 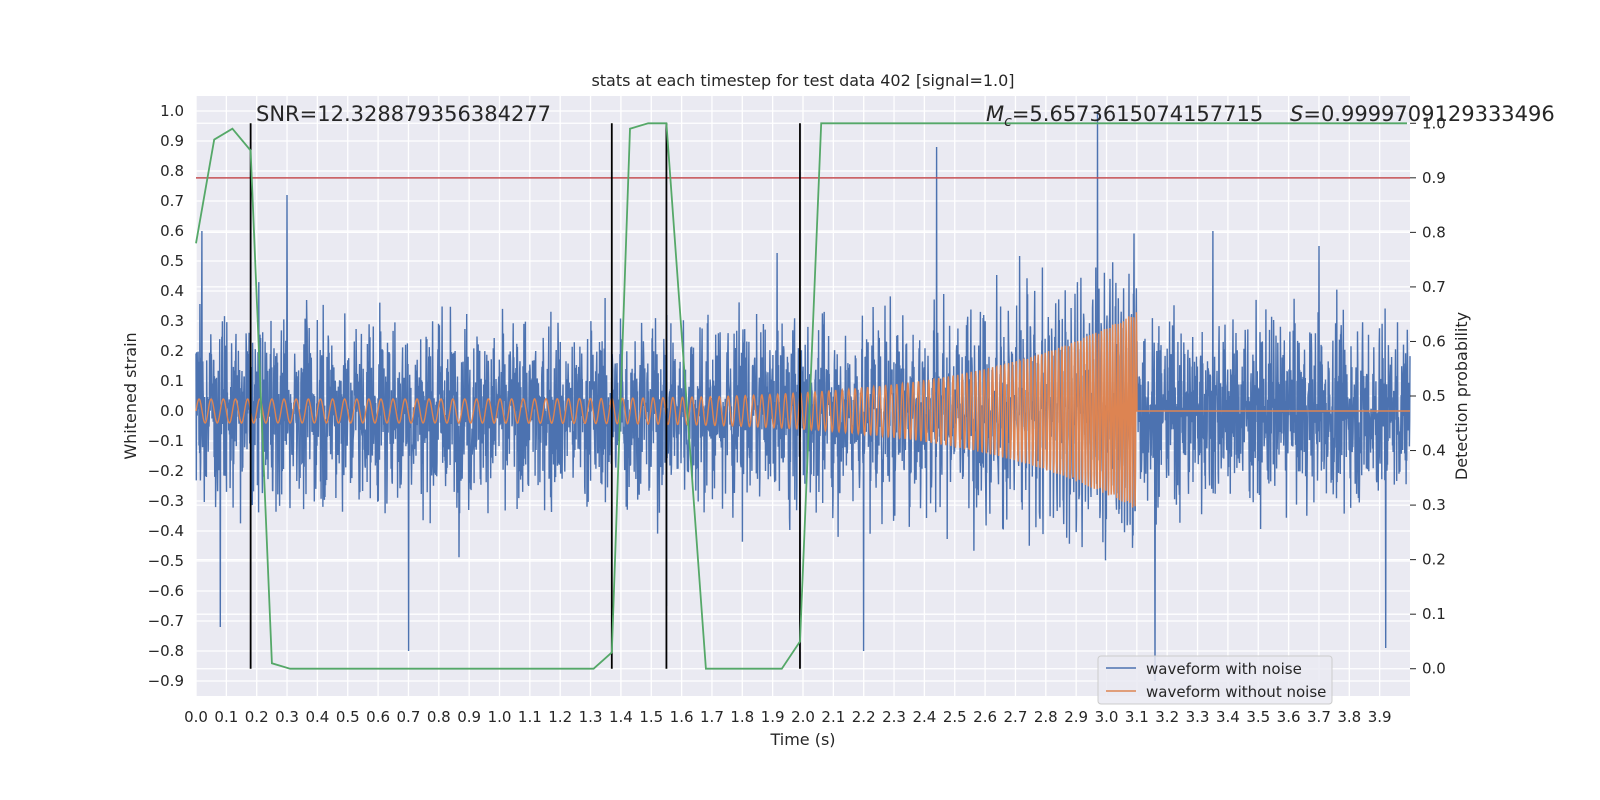 I want to click on x-tick-label: 2.0, so click(x=803, y=717).